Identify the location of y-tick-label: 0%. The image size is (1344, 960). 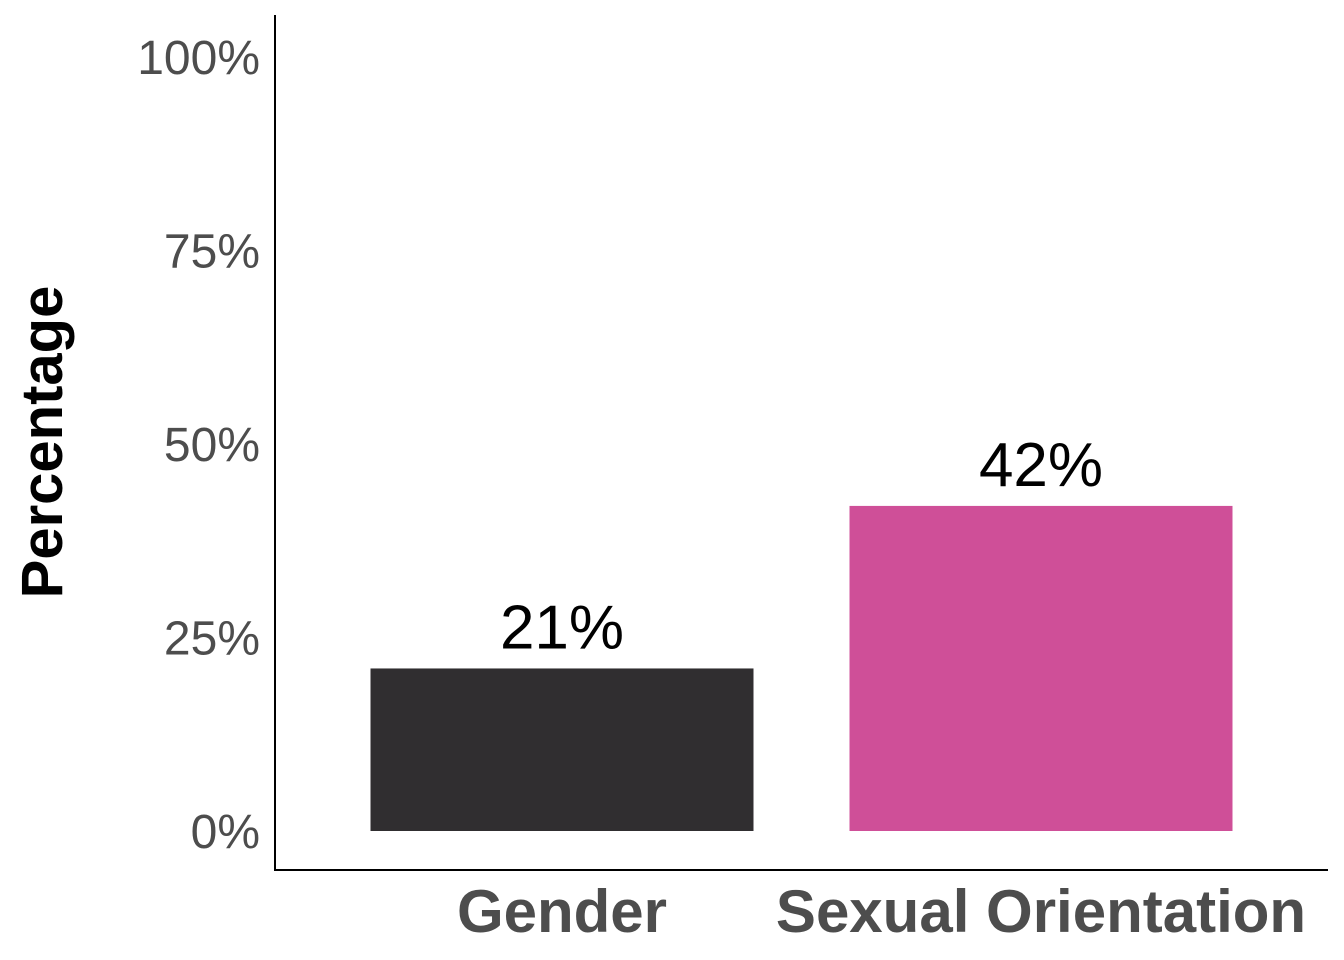
(225, 832).